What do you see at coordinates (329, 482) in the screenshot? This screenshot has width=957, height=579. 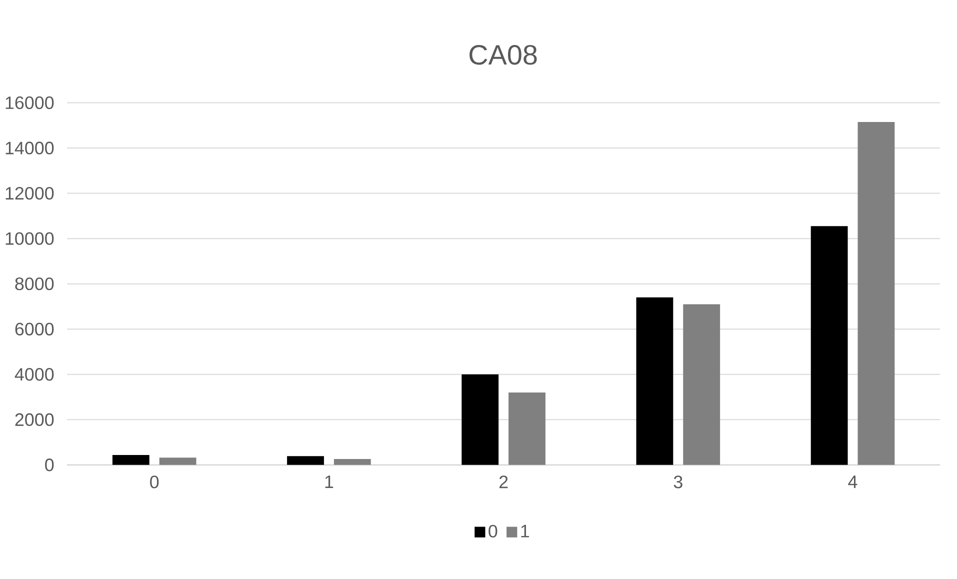 I see `x-tick-label: 1` at bounding box center [329, 482].